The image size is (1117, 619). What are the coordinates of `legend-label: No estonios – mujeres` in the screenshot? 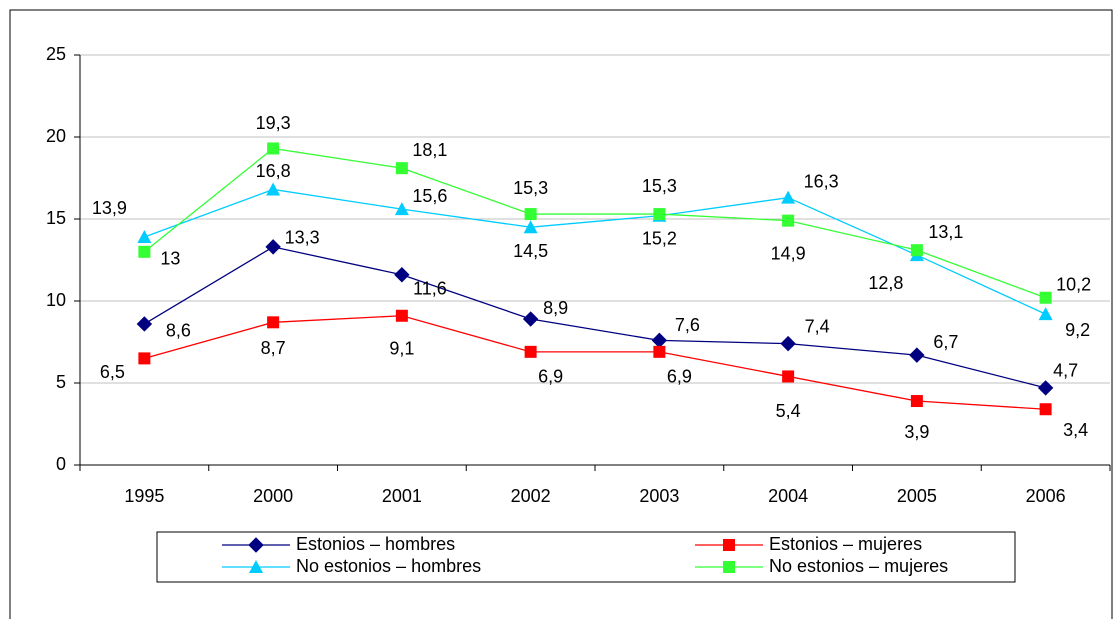 It's located at (858, 566).